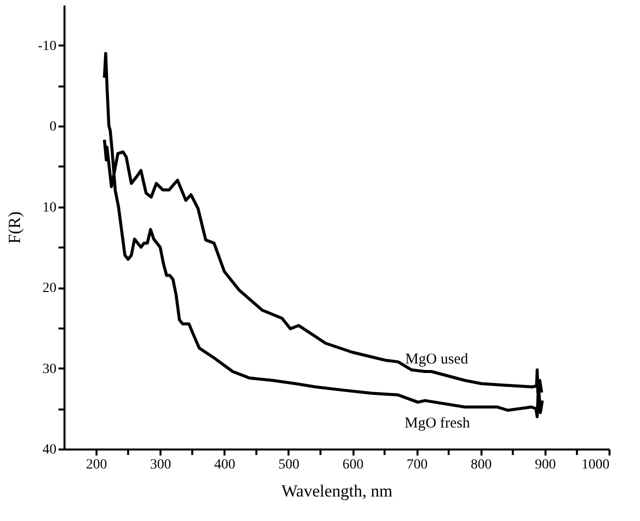 The image size is (640, 521). What do you see at coordinates (49, 369) in the screenshot?
I see `y-tick-label: 30` at bounding box center [49, 369].